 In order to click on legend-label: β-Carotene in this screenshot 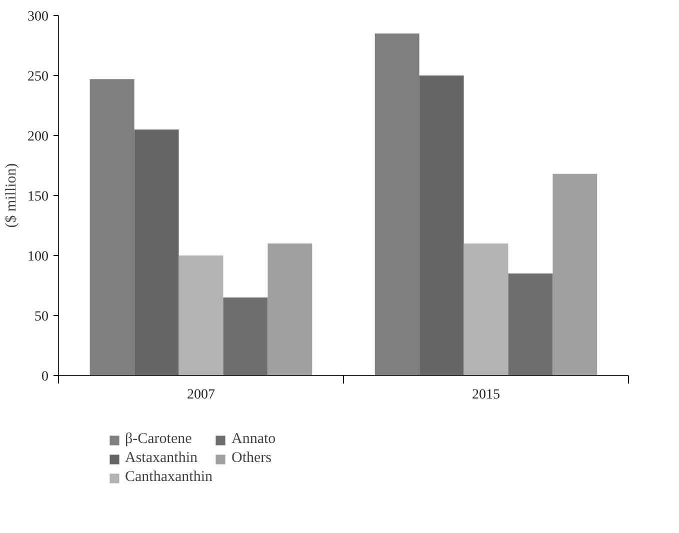, I will do `click(158, 439)`.